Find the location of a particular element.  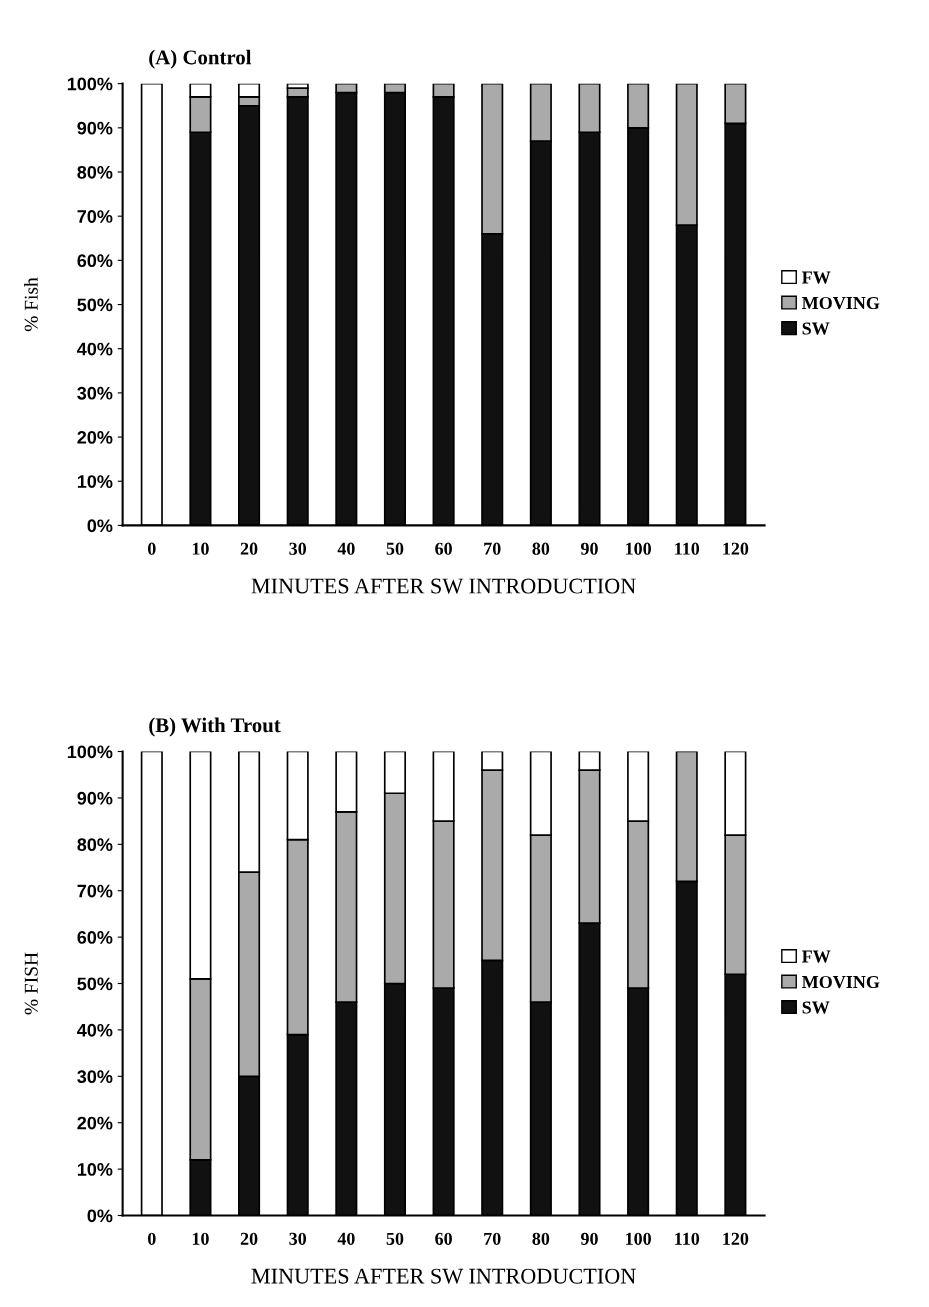

y-axis-title: % FISH is located at coordinates (31, 983).